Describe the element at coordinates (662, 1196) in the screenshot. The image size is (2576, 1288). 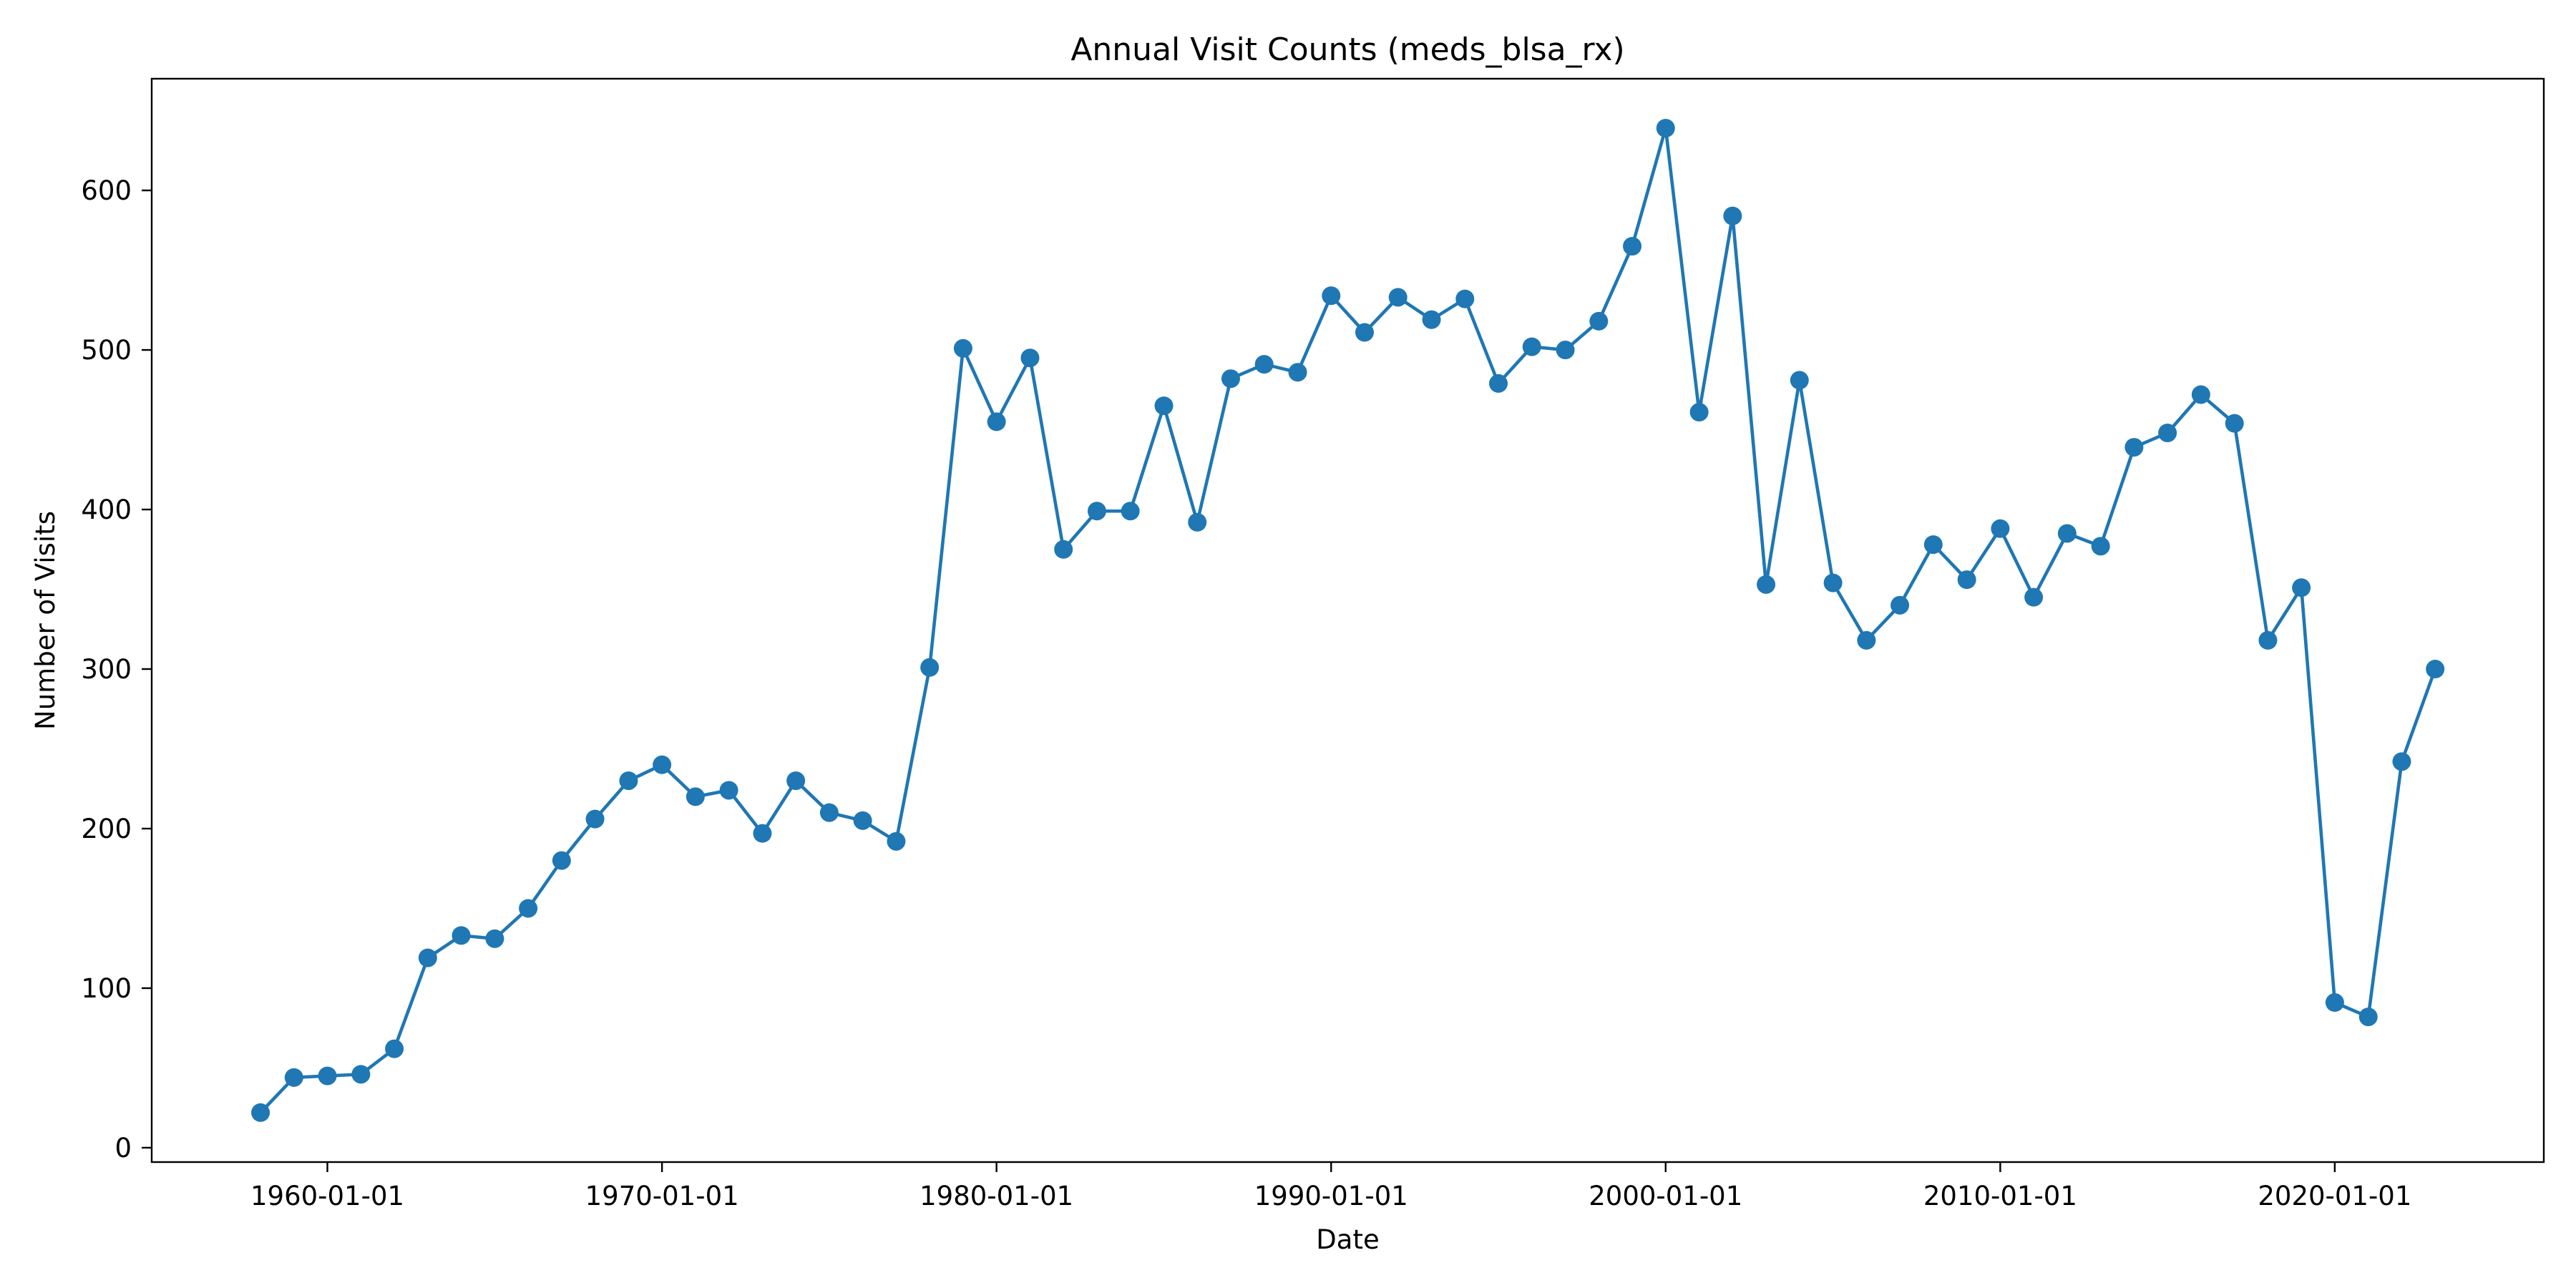
I see `x-tick-label: 1970-01-01` at that location.